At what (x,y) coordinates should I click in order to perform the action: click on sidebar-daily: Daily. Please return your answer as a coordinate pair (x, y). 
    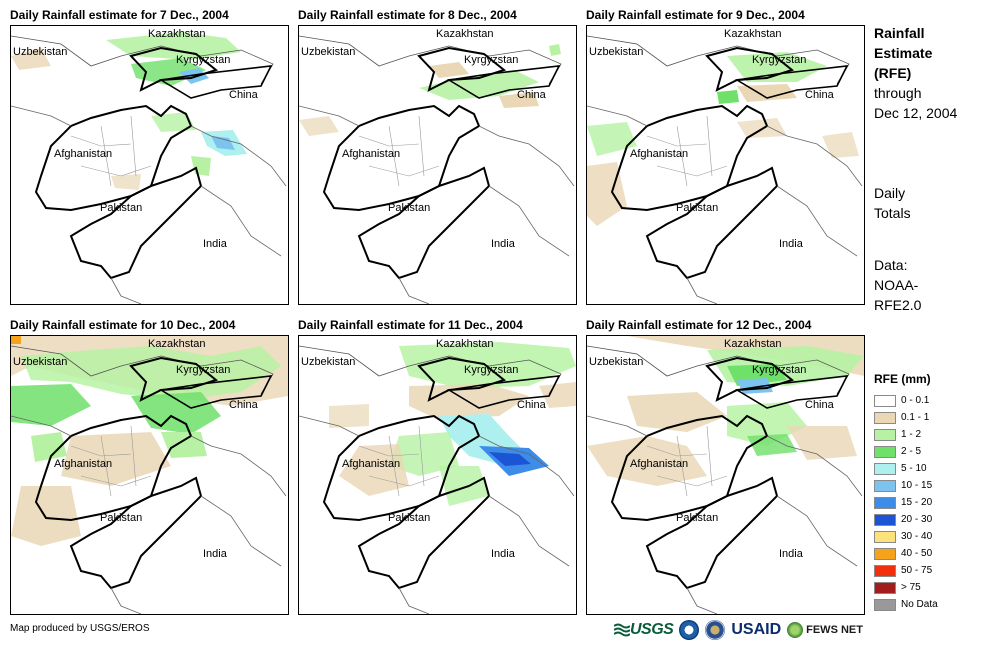
    Looking at the image, I should click on (890, 193).